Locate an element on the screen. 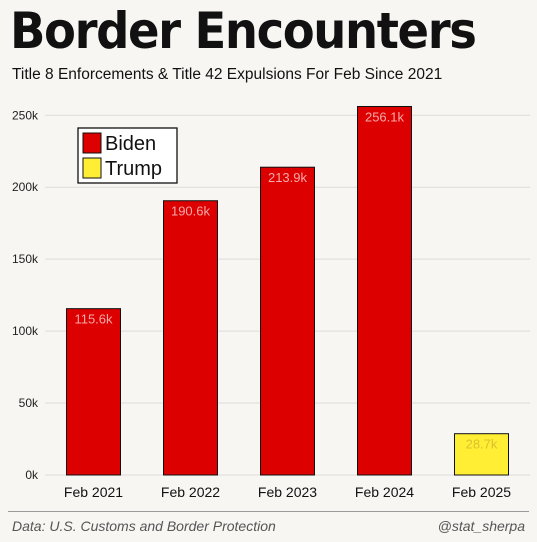 The image size is (537, 542). legend-label: Trump is located at coordinates (133, 169).